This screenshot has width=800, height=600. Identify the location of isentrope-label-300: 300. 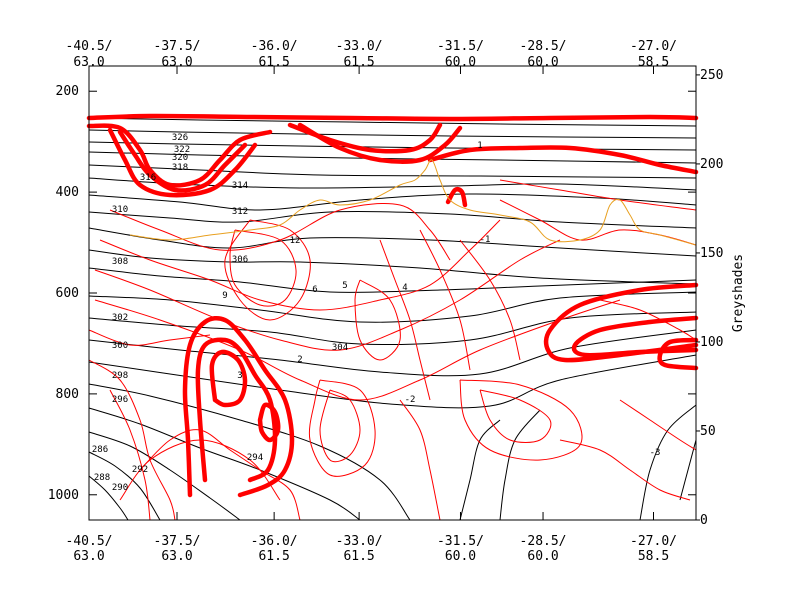
(120, 346).